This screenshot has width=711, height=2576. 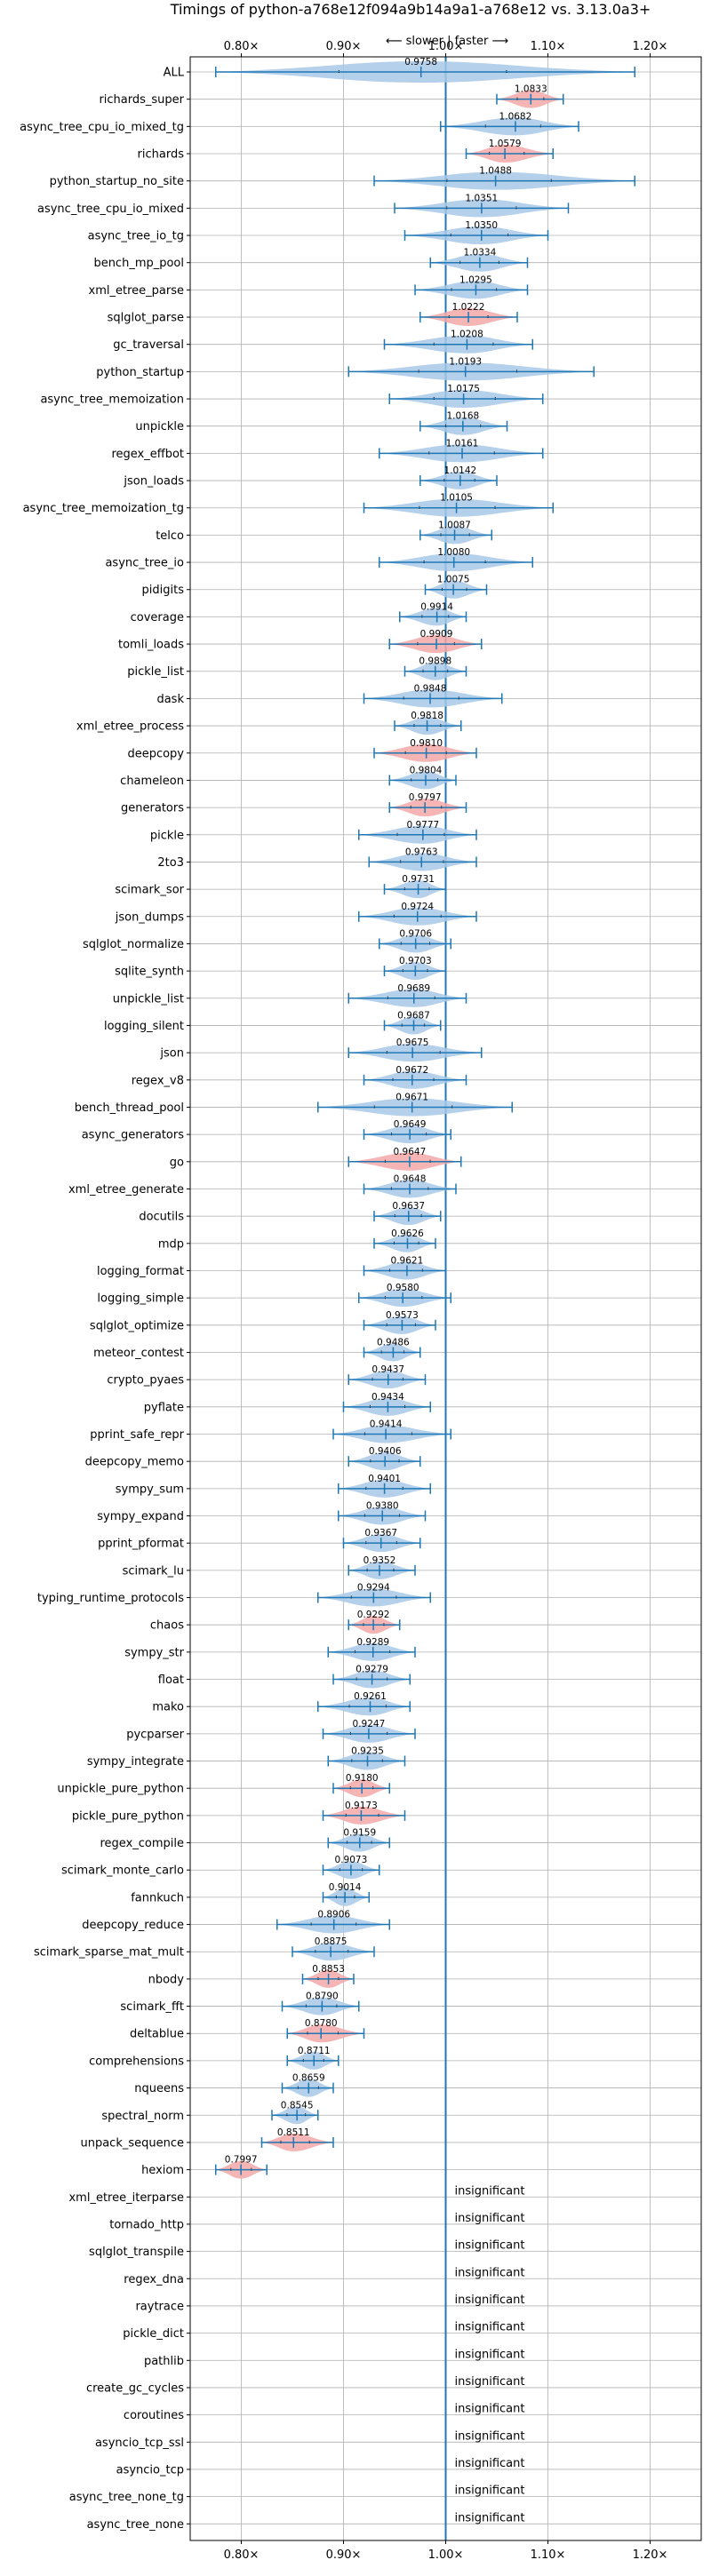 What do you see at coordinates (454, 525) in the screenshot?
I see `value-label: 1.0087` at bounding box center [454, 525].